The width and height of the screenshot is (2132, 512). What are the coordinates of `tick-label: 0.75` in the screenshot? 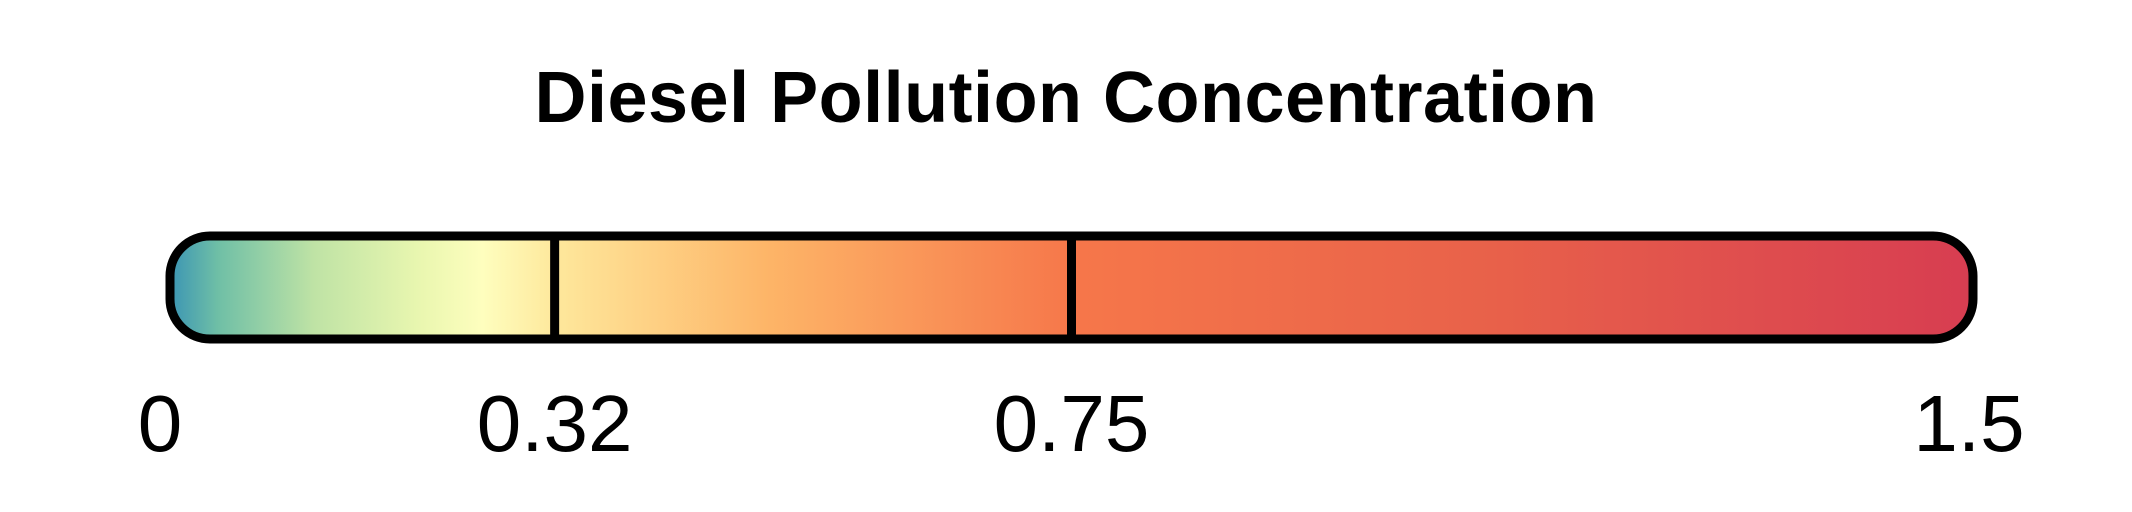 It's located at (1072, 423).